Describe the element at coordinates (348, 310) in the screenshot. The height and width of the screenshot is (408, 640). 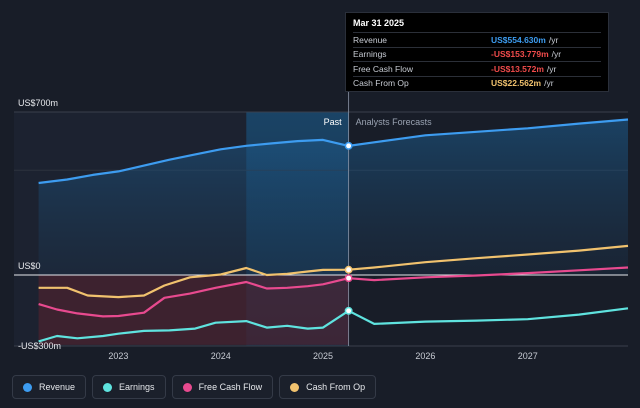
I see `earnings-marker` at that location.